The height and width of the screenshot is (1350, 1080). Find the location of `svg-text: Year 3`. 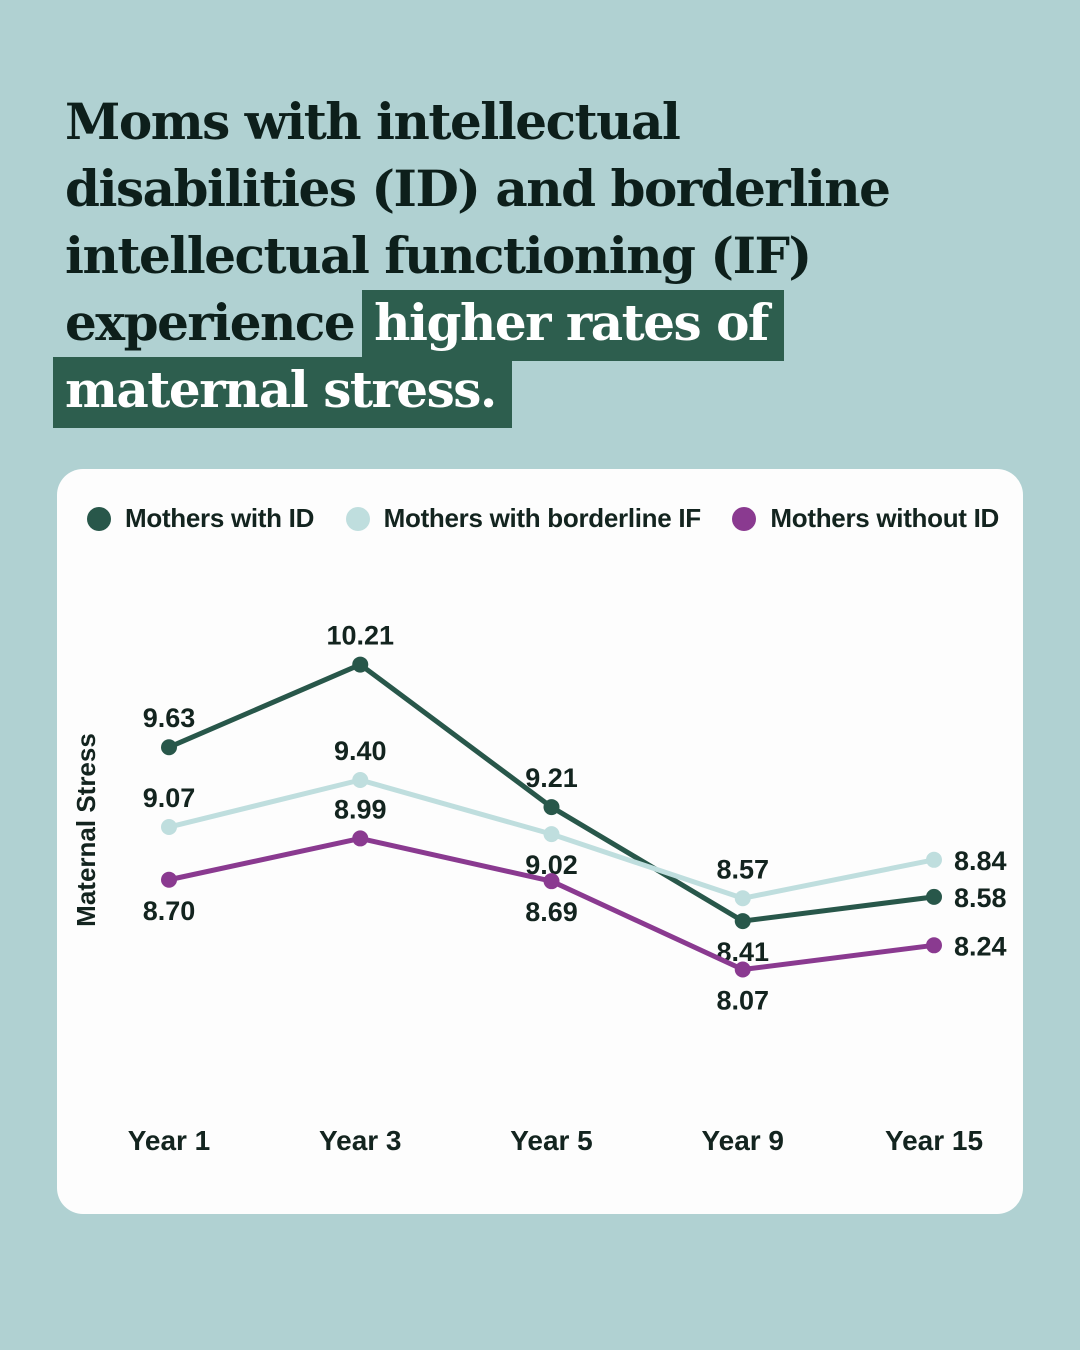

svg-text: Year 3 is located at coordinates (360, 1140).